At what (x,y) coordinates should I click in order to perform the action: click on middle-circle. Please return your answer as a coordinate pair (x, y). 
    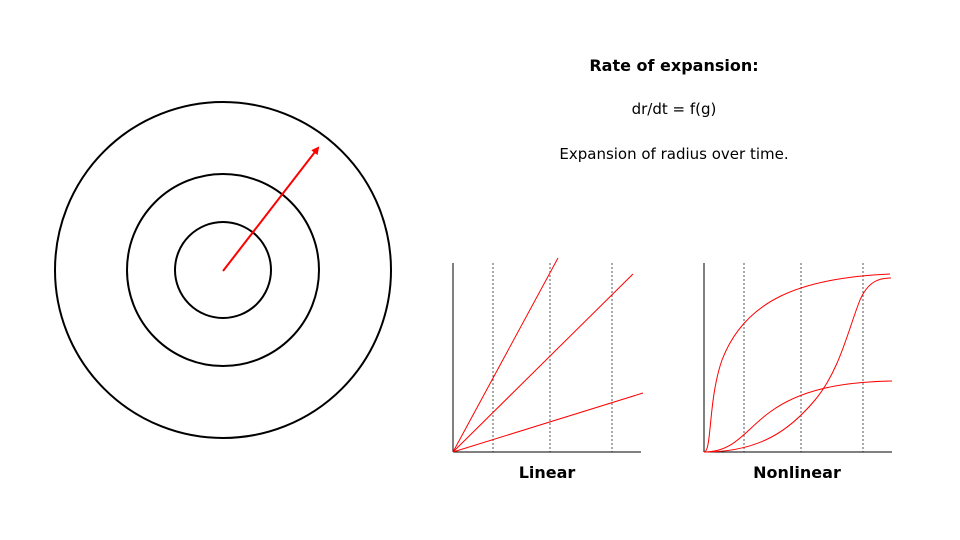
    Looking at the image, I should click on (223, 270).